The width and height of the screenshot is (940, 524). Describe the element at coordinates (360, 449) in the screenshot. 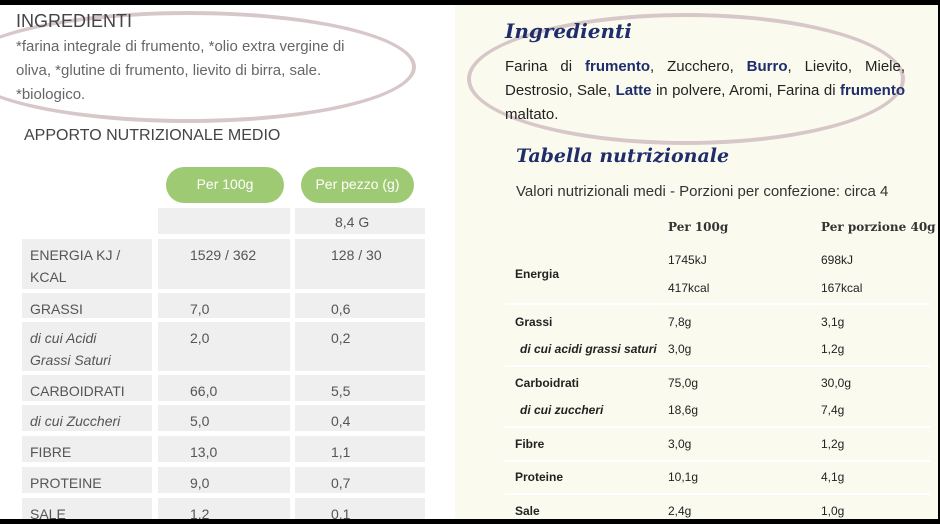

I see `value-cell: 1,1` at that location.